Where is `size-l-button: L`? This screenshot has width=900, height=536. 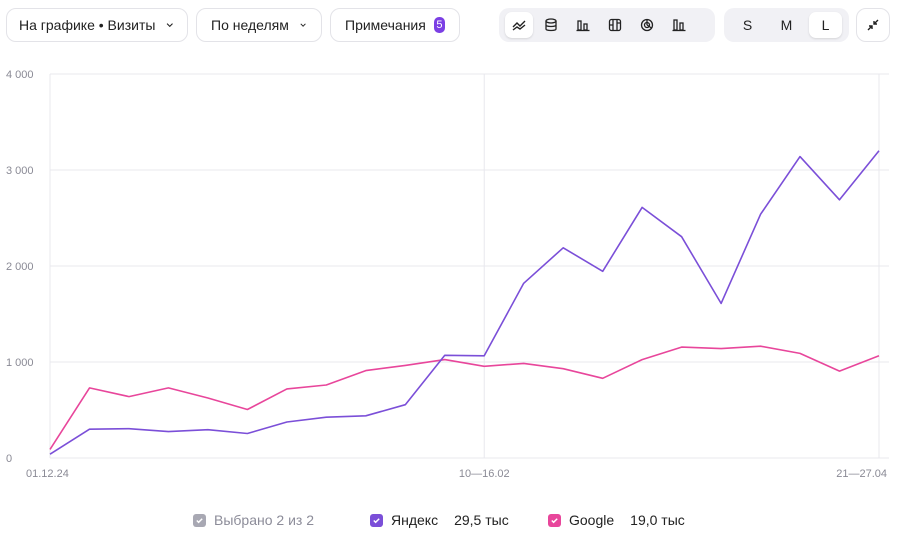 size-l-button: L is located at coordinates (825, 25).